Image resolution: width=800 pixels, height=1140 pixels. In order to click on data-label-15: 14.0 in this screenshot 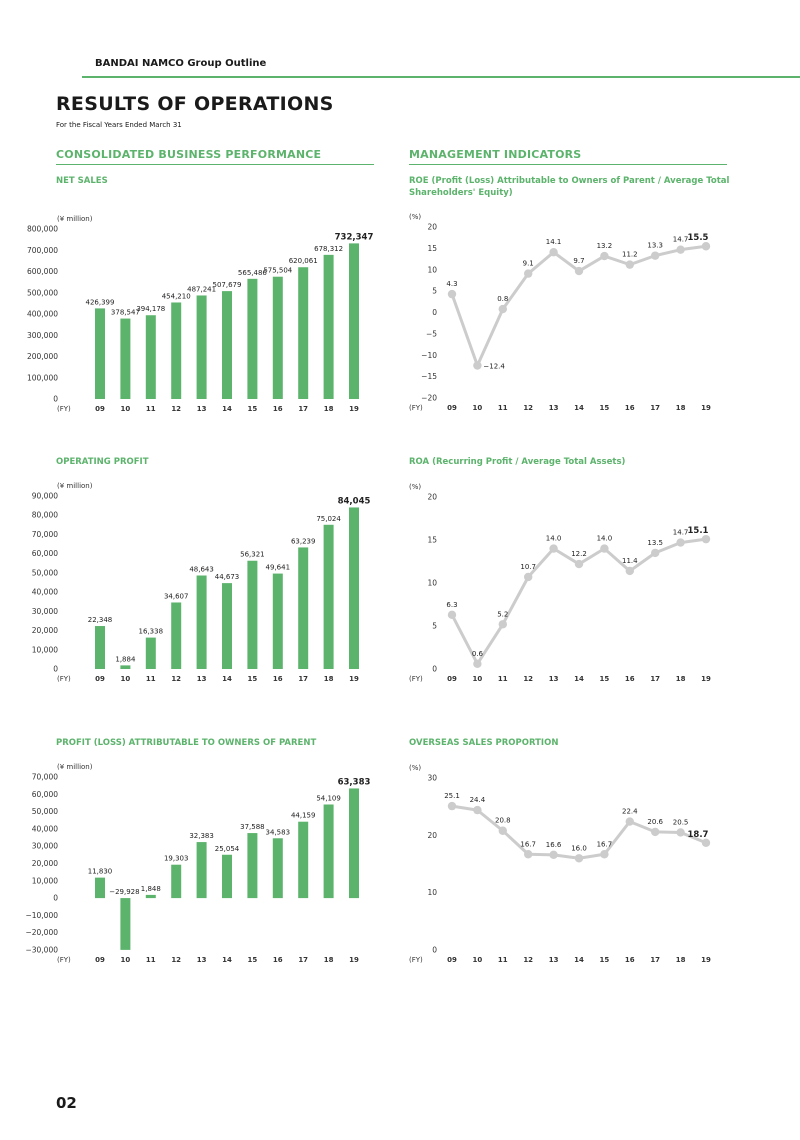, I will do `click(605, 539)`.